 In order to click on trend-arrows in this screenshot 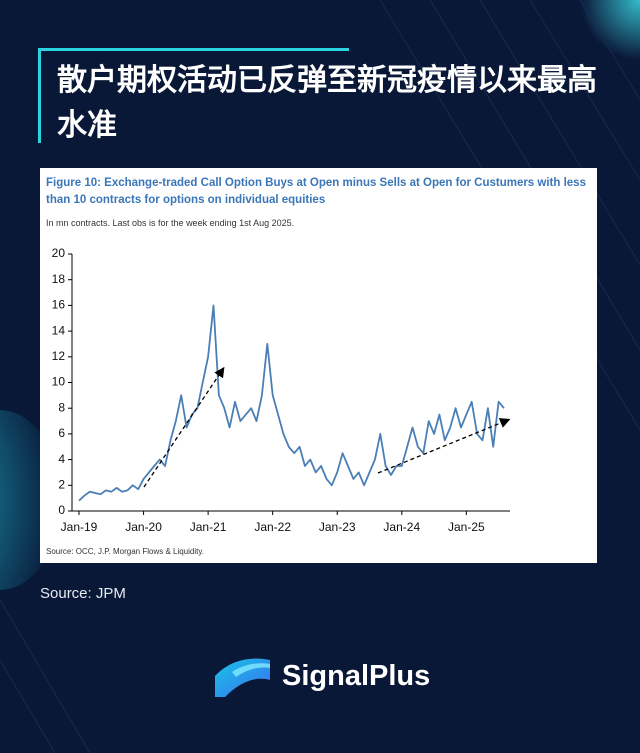, I will do `click(327, 427)`.